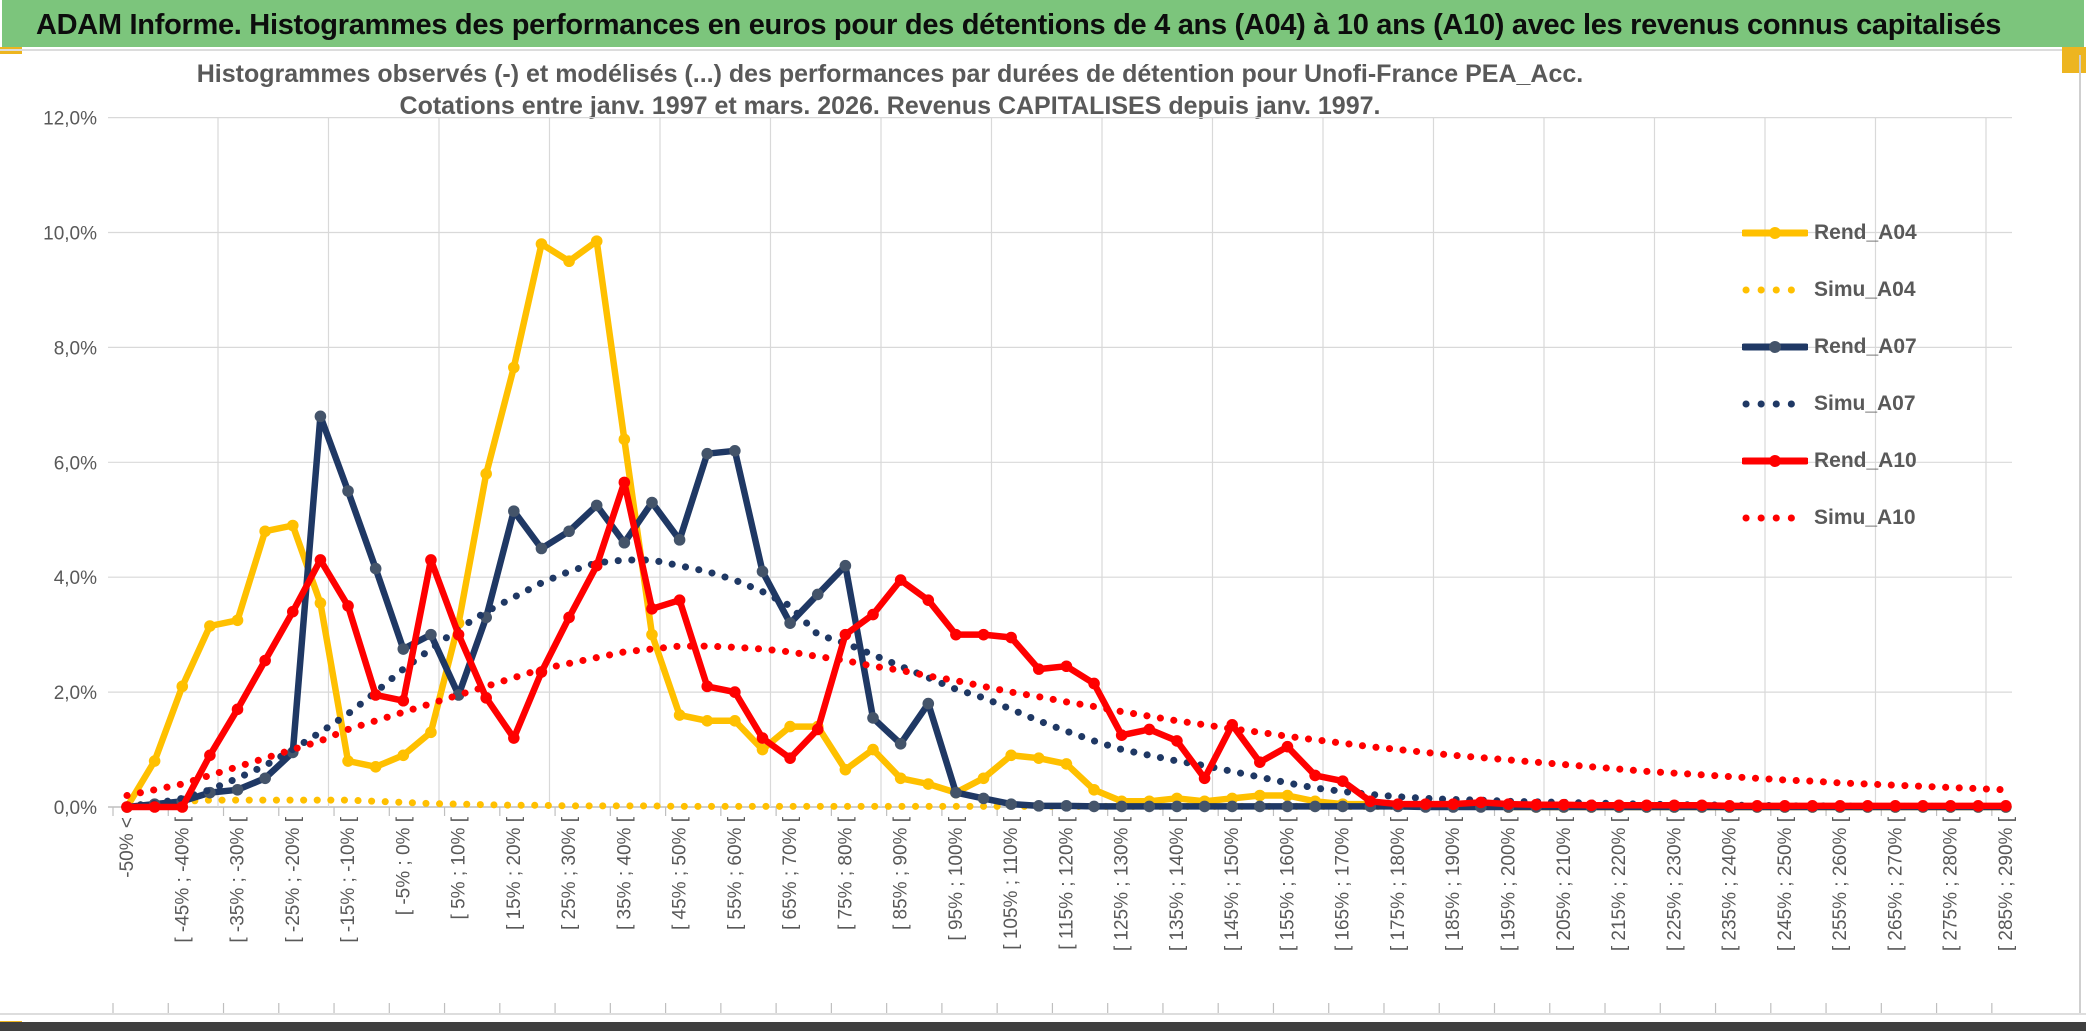 Image resolution: width=2086 pixels, height=1031 pixels. What do you see at coordinates (1730, 883) in the screenshot?
I see `x-axis-label: [ 235% ; 240% [` at bounding box center [1730, 883].